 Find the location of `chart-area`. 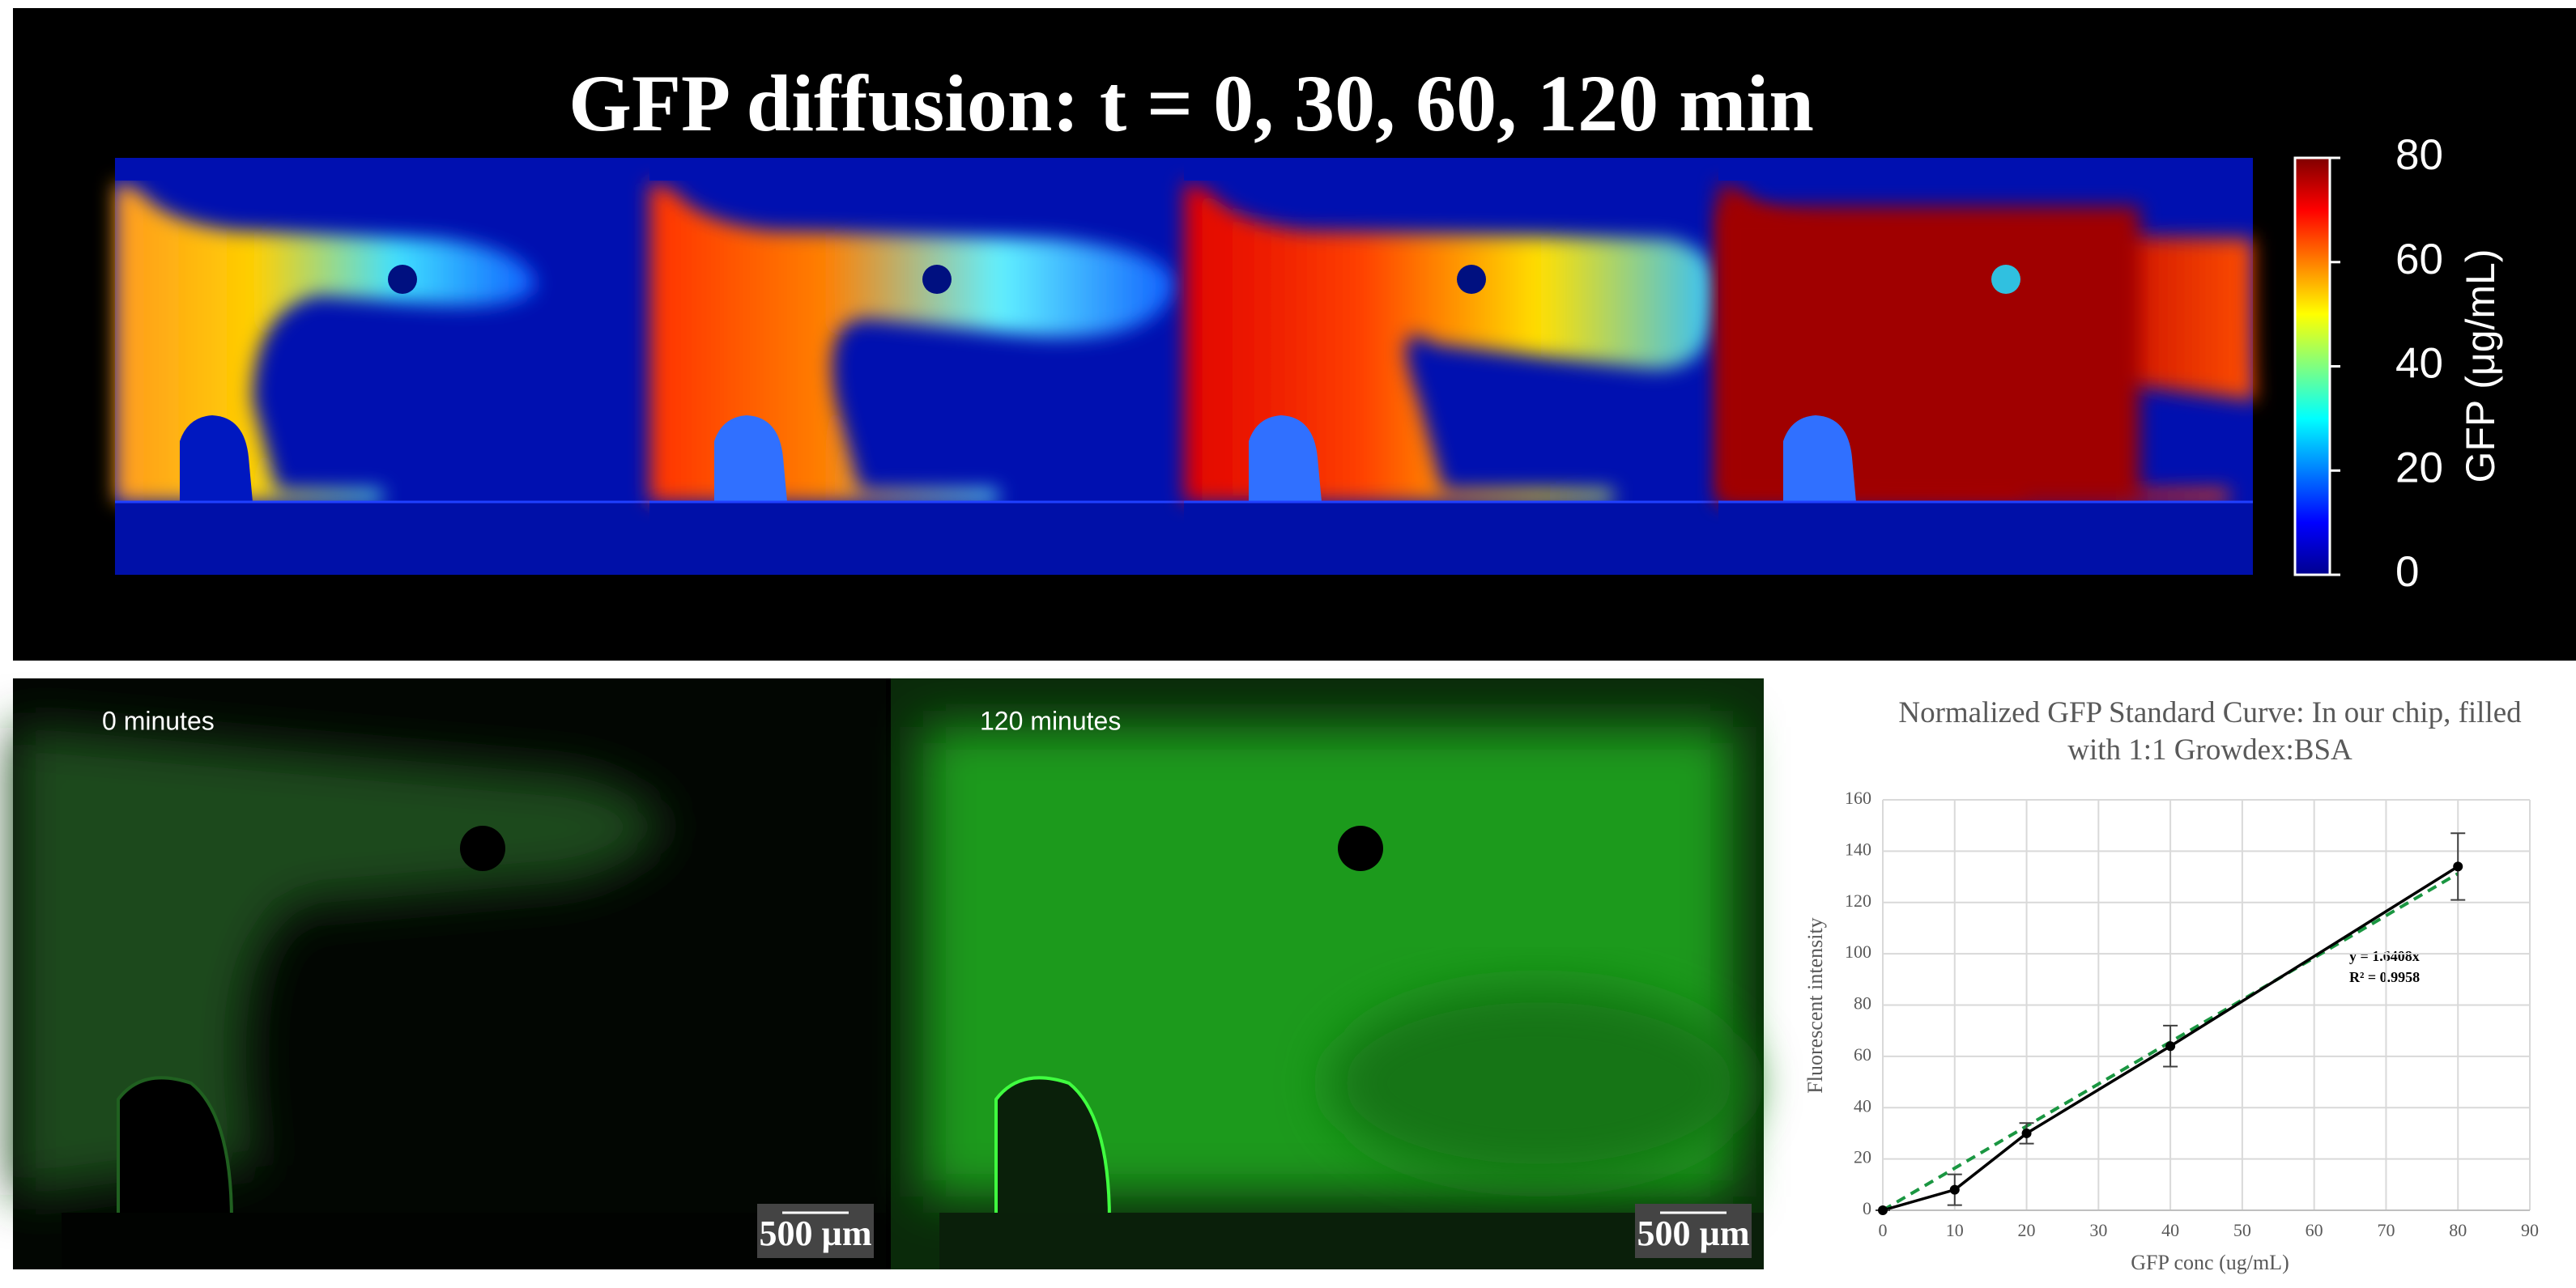

chart-area is located at coordinates (2225, 984).